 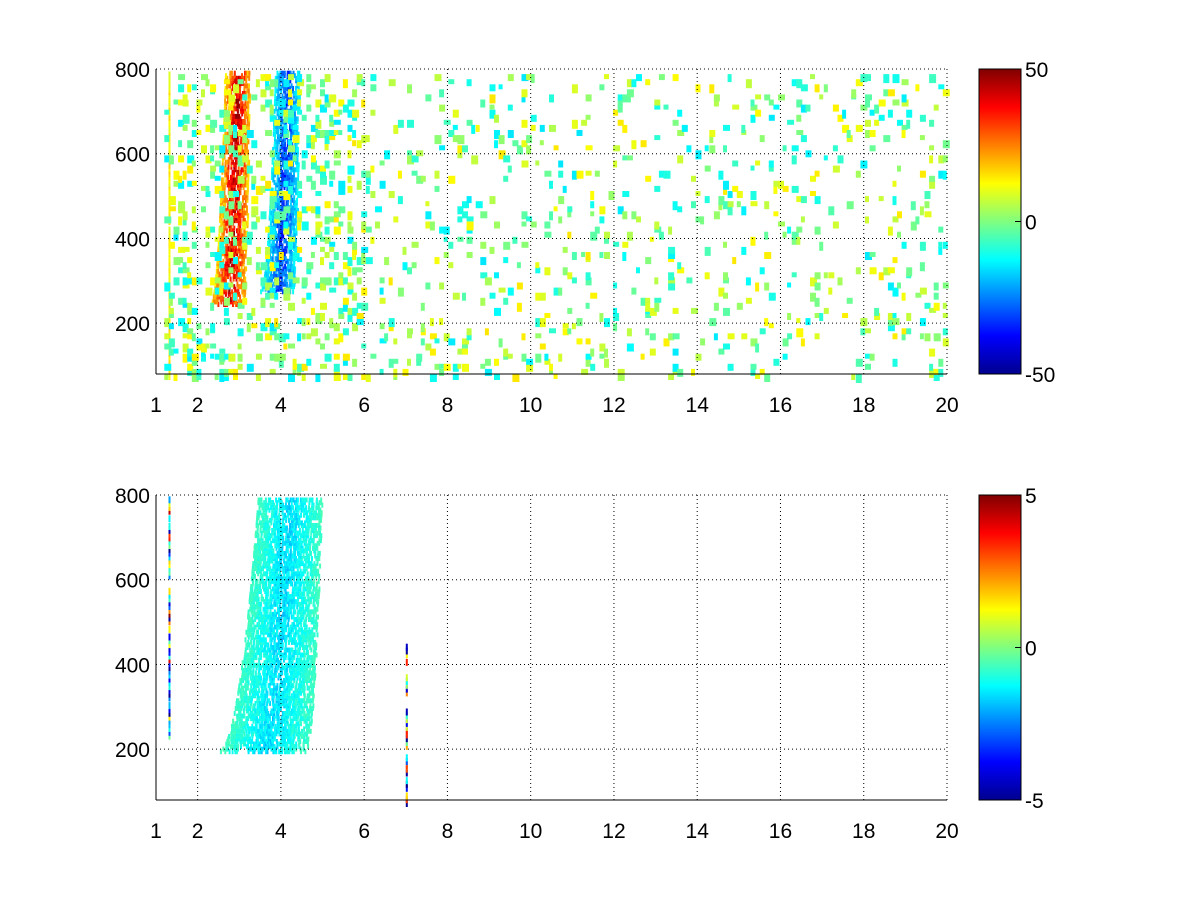 I want to click on x-tick-label: 14, so click(x=698, y=405).